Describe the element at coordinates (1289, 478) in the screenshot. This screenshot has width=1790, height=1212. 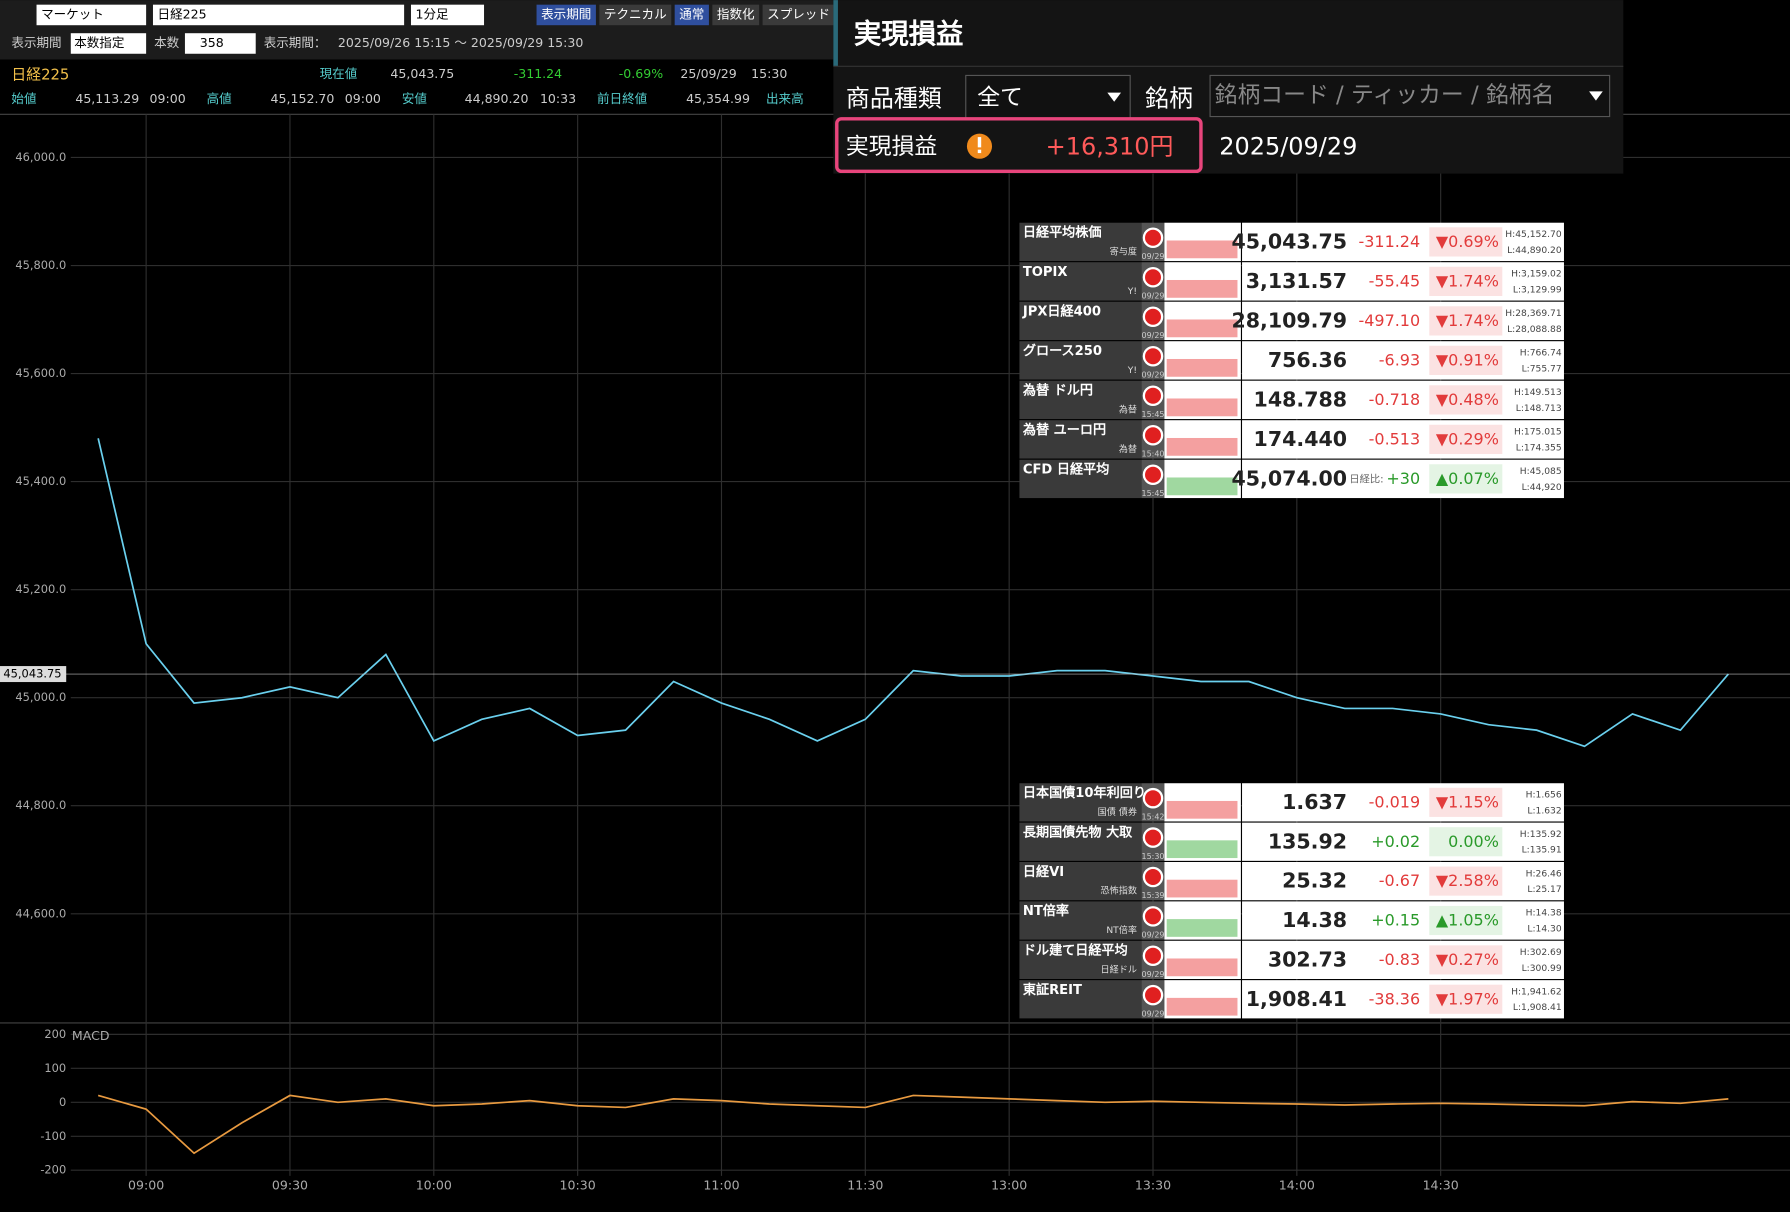
I see `ticker-price: 45,074.00` at that location.